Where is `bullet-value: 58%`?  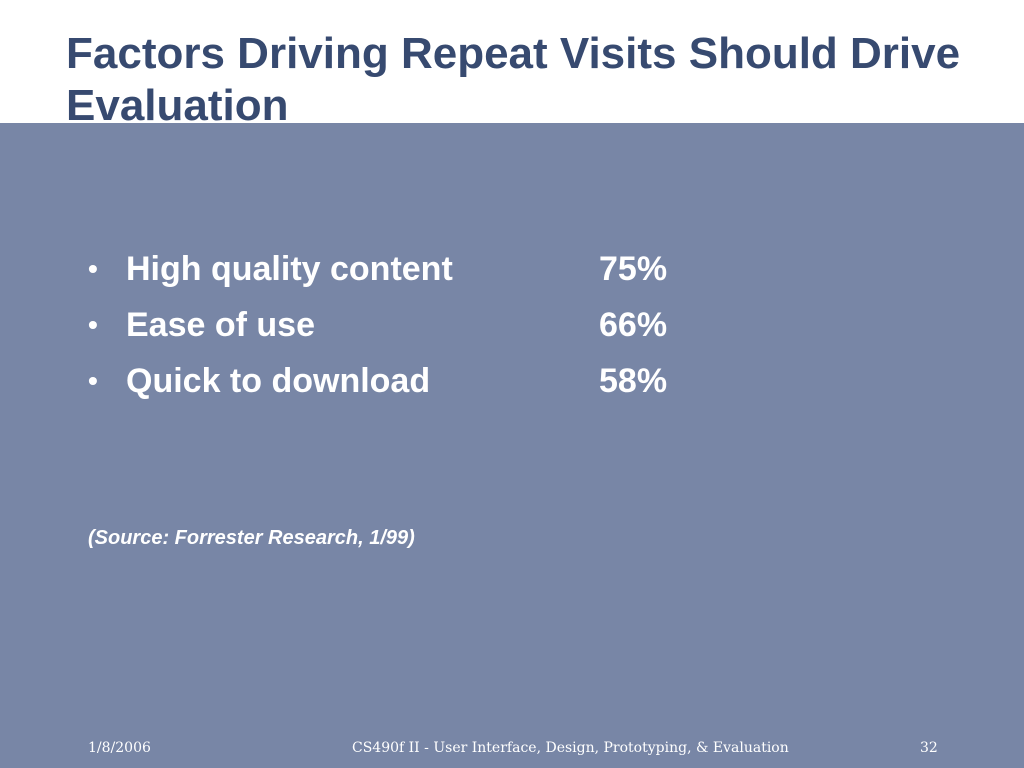
bullet-value: 58% is located at coordinates (633, 381).